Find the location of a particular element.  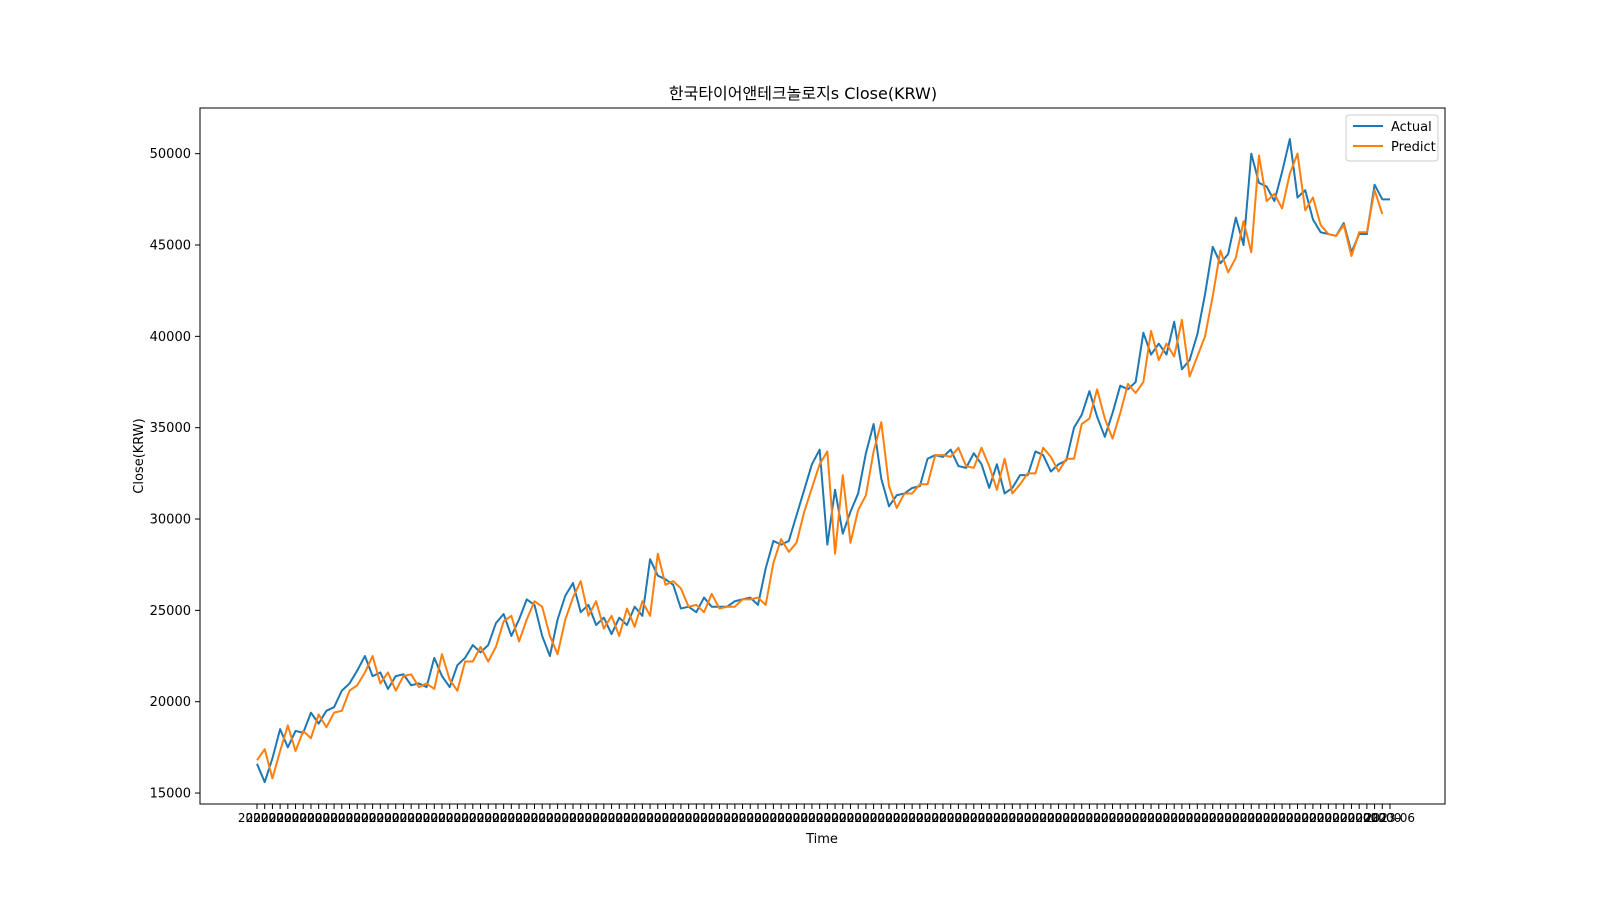

y-axis: 15000 20000 25000 30000 35000 40000 45000 50000 is located at coordinates (175, 474).